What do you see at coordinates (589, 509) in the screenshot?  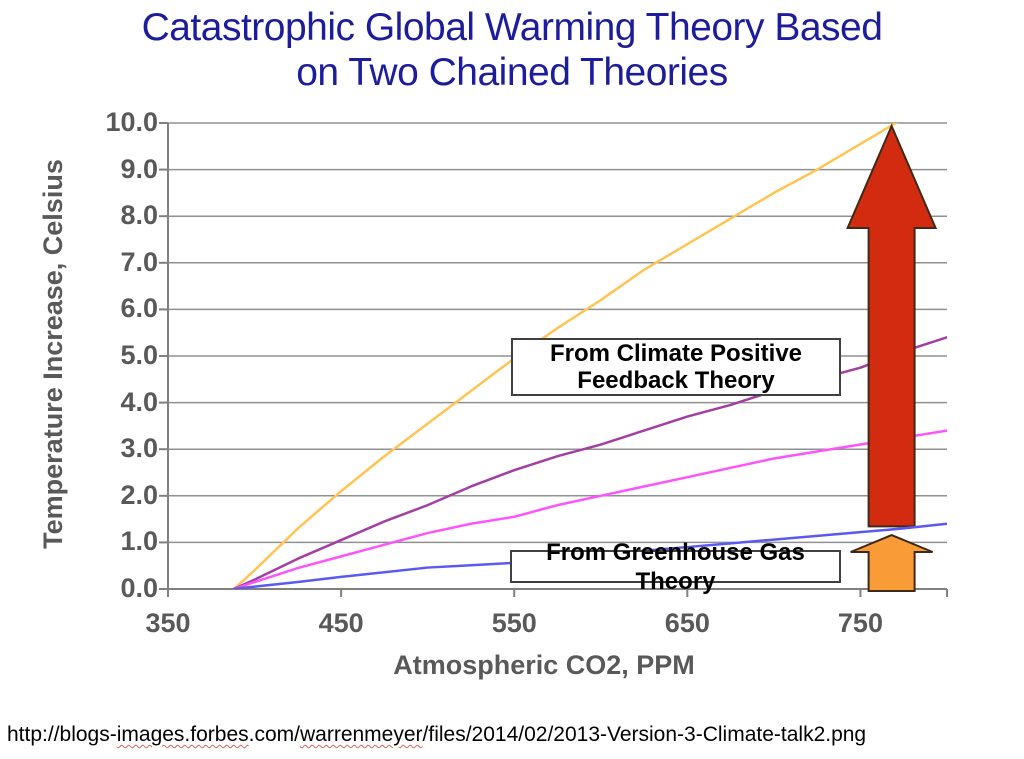 I see `series-line-feedback-low` at bounding box center [589, 509].